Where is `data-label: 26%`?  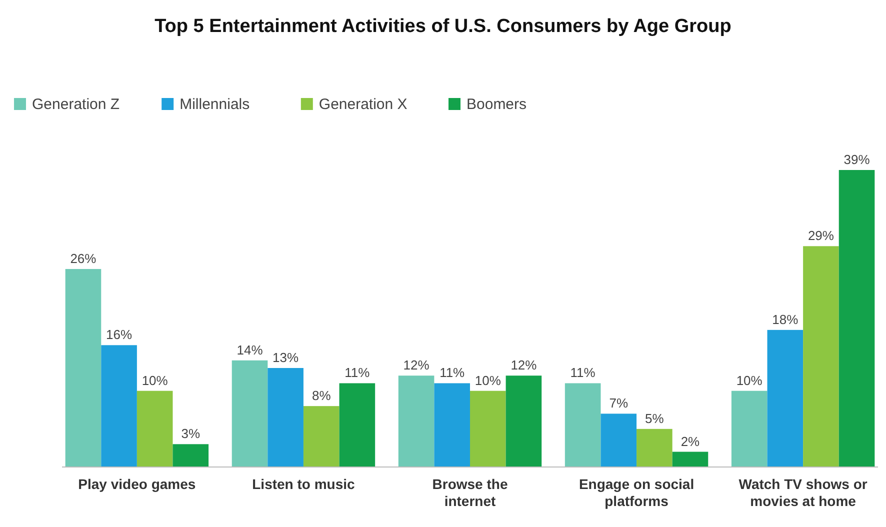 data-label: 26% is located at coordinates (83, 258).